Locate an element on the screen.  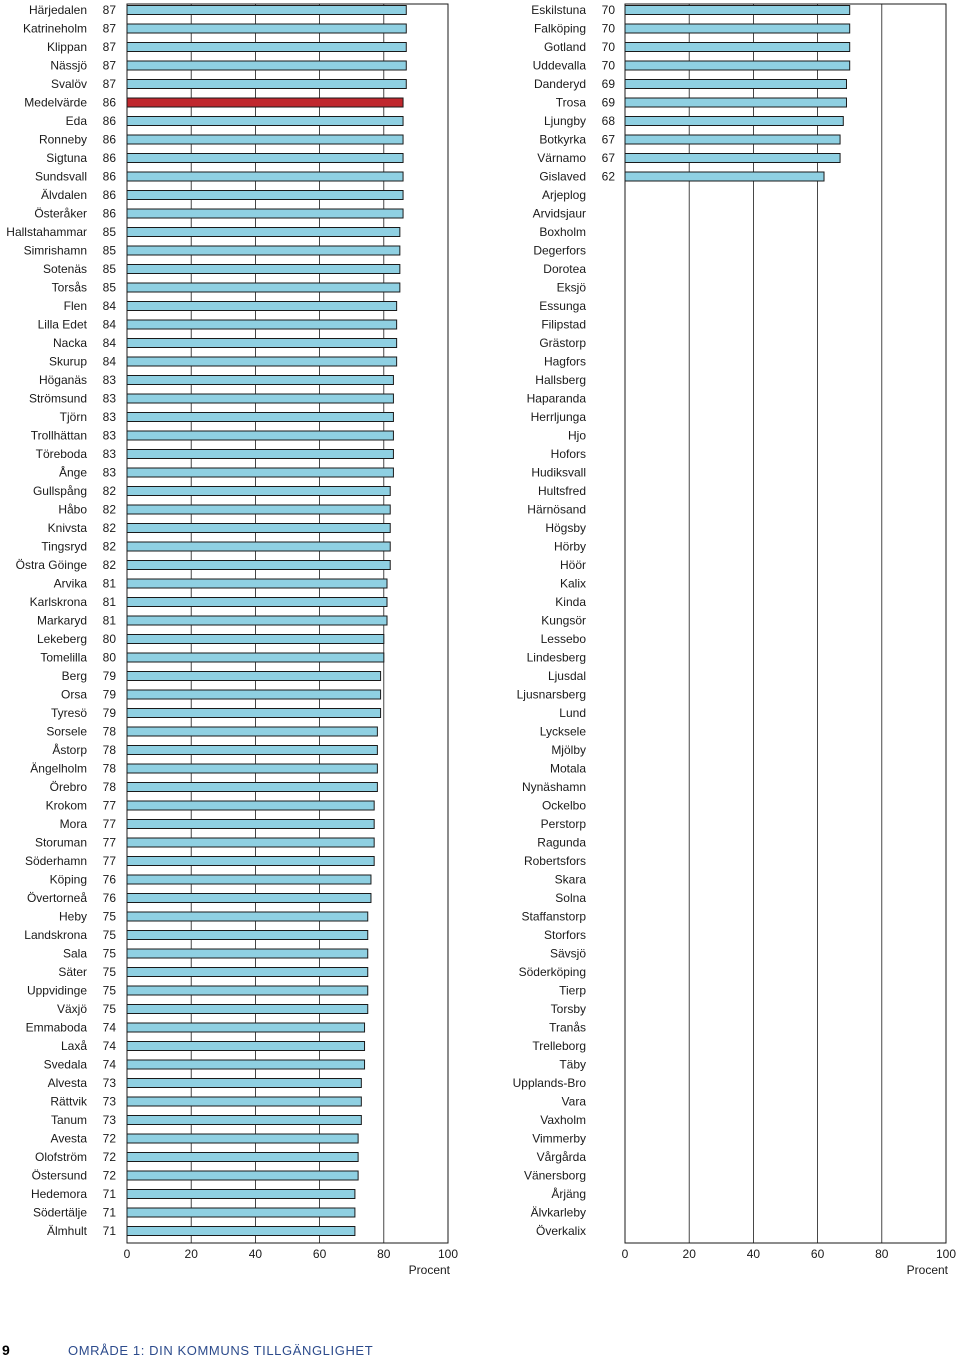
value-label: 75 is located at coordinates (110, 935).